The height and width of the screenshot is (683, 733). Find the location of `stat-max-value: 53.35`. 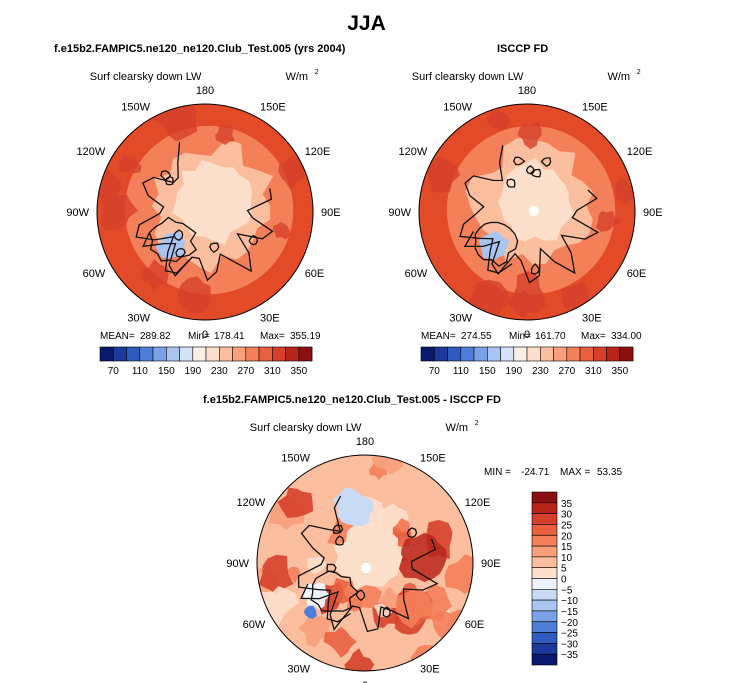

stat-max-value: 53.35 is located at coordinates (609, 472).